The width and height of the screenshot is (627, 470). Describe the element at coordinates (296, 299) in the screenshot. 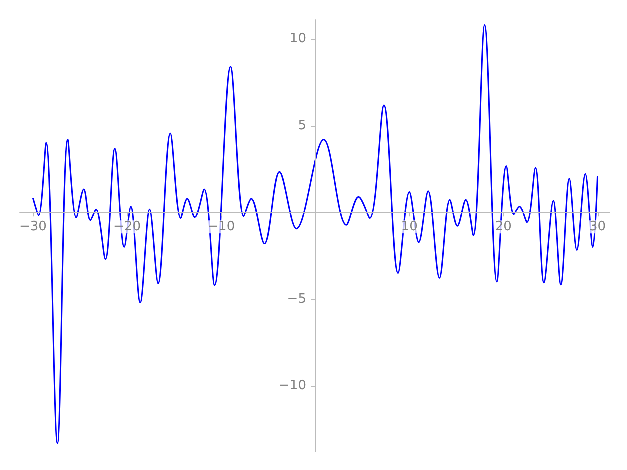

I see `y-tick-label: −5` at that location.